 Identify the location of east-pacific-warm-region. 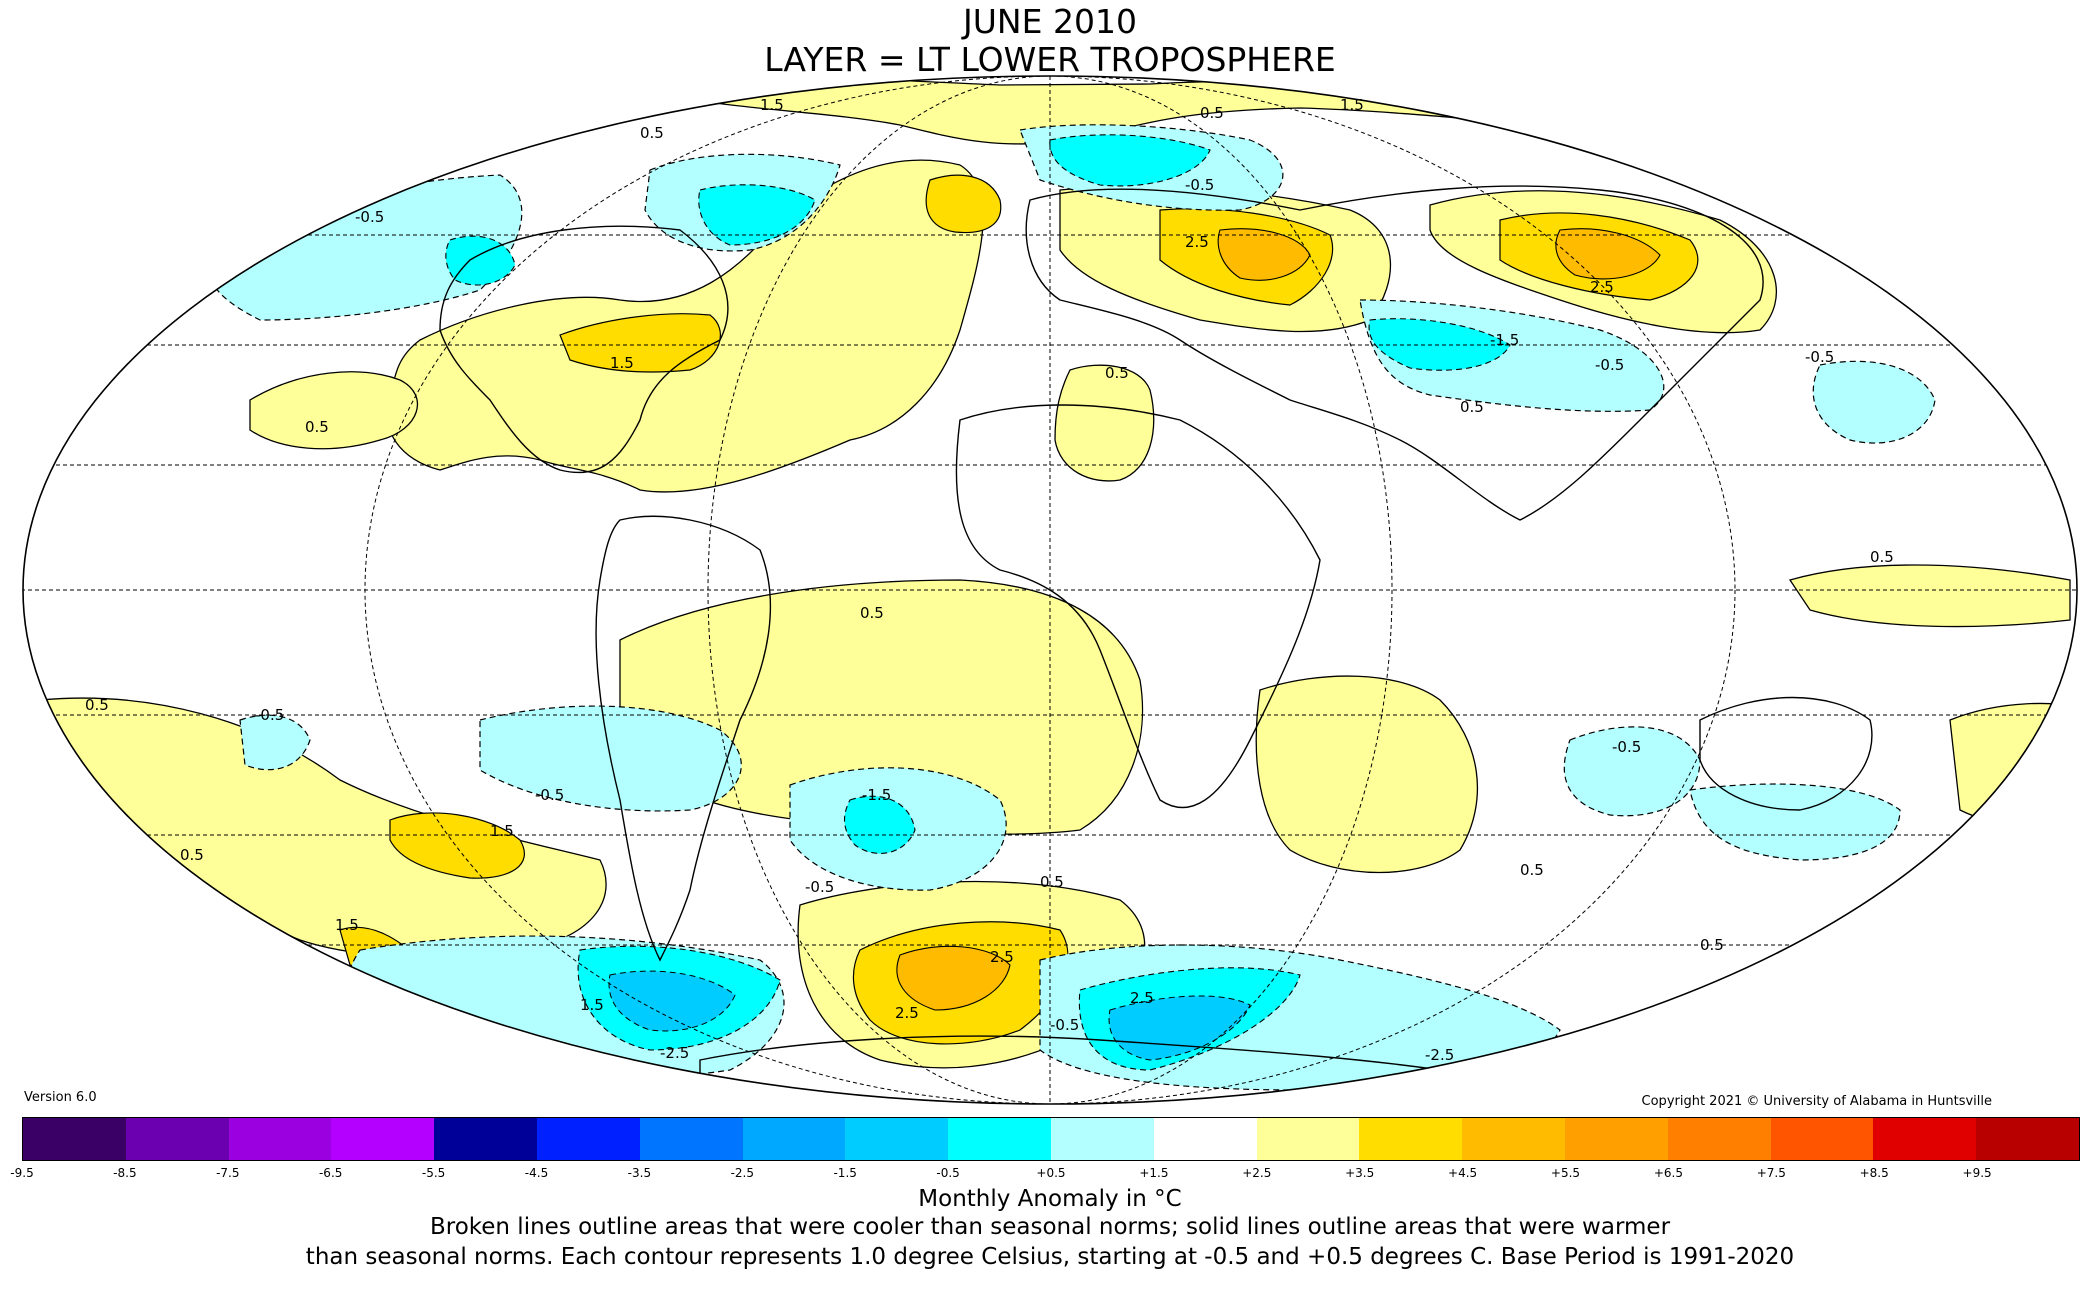
(2013, 765).